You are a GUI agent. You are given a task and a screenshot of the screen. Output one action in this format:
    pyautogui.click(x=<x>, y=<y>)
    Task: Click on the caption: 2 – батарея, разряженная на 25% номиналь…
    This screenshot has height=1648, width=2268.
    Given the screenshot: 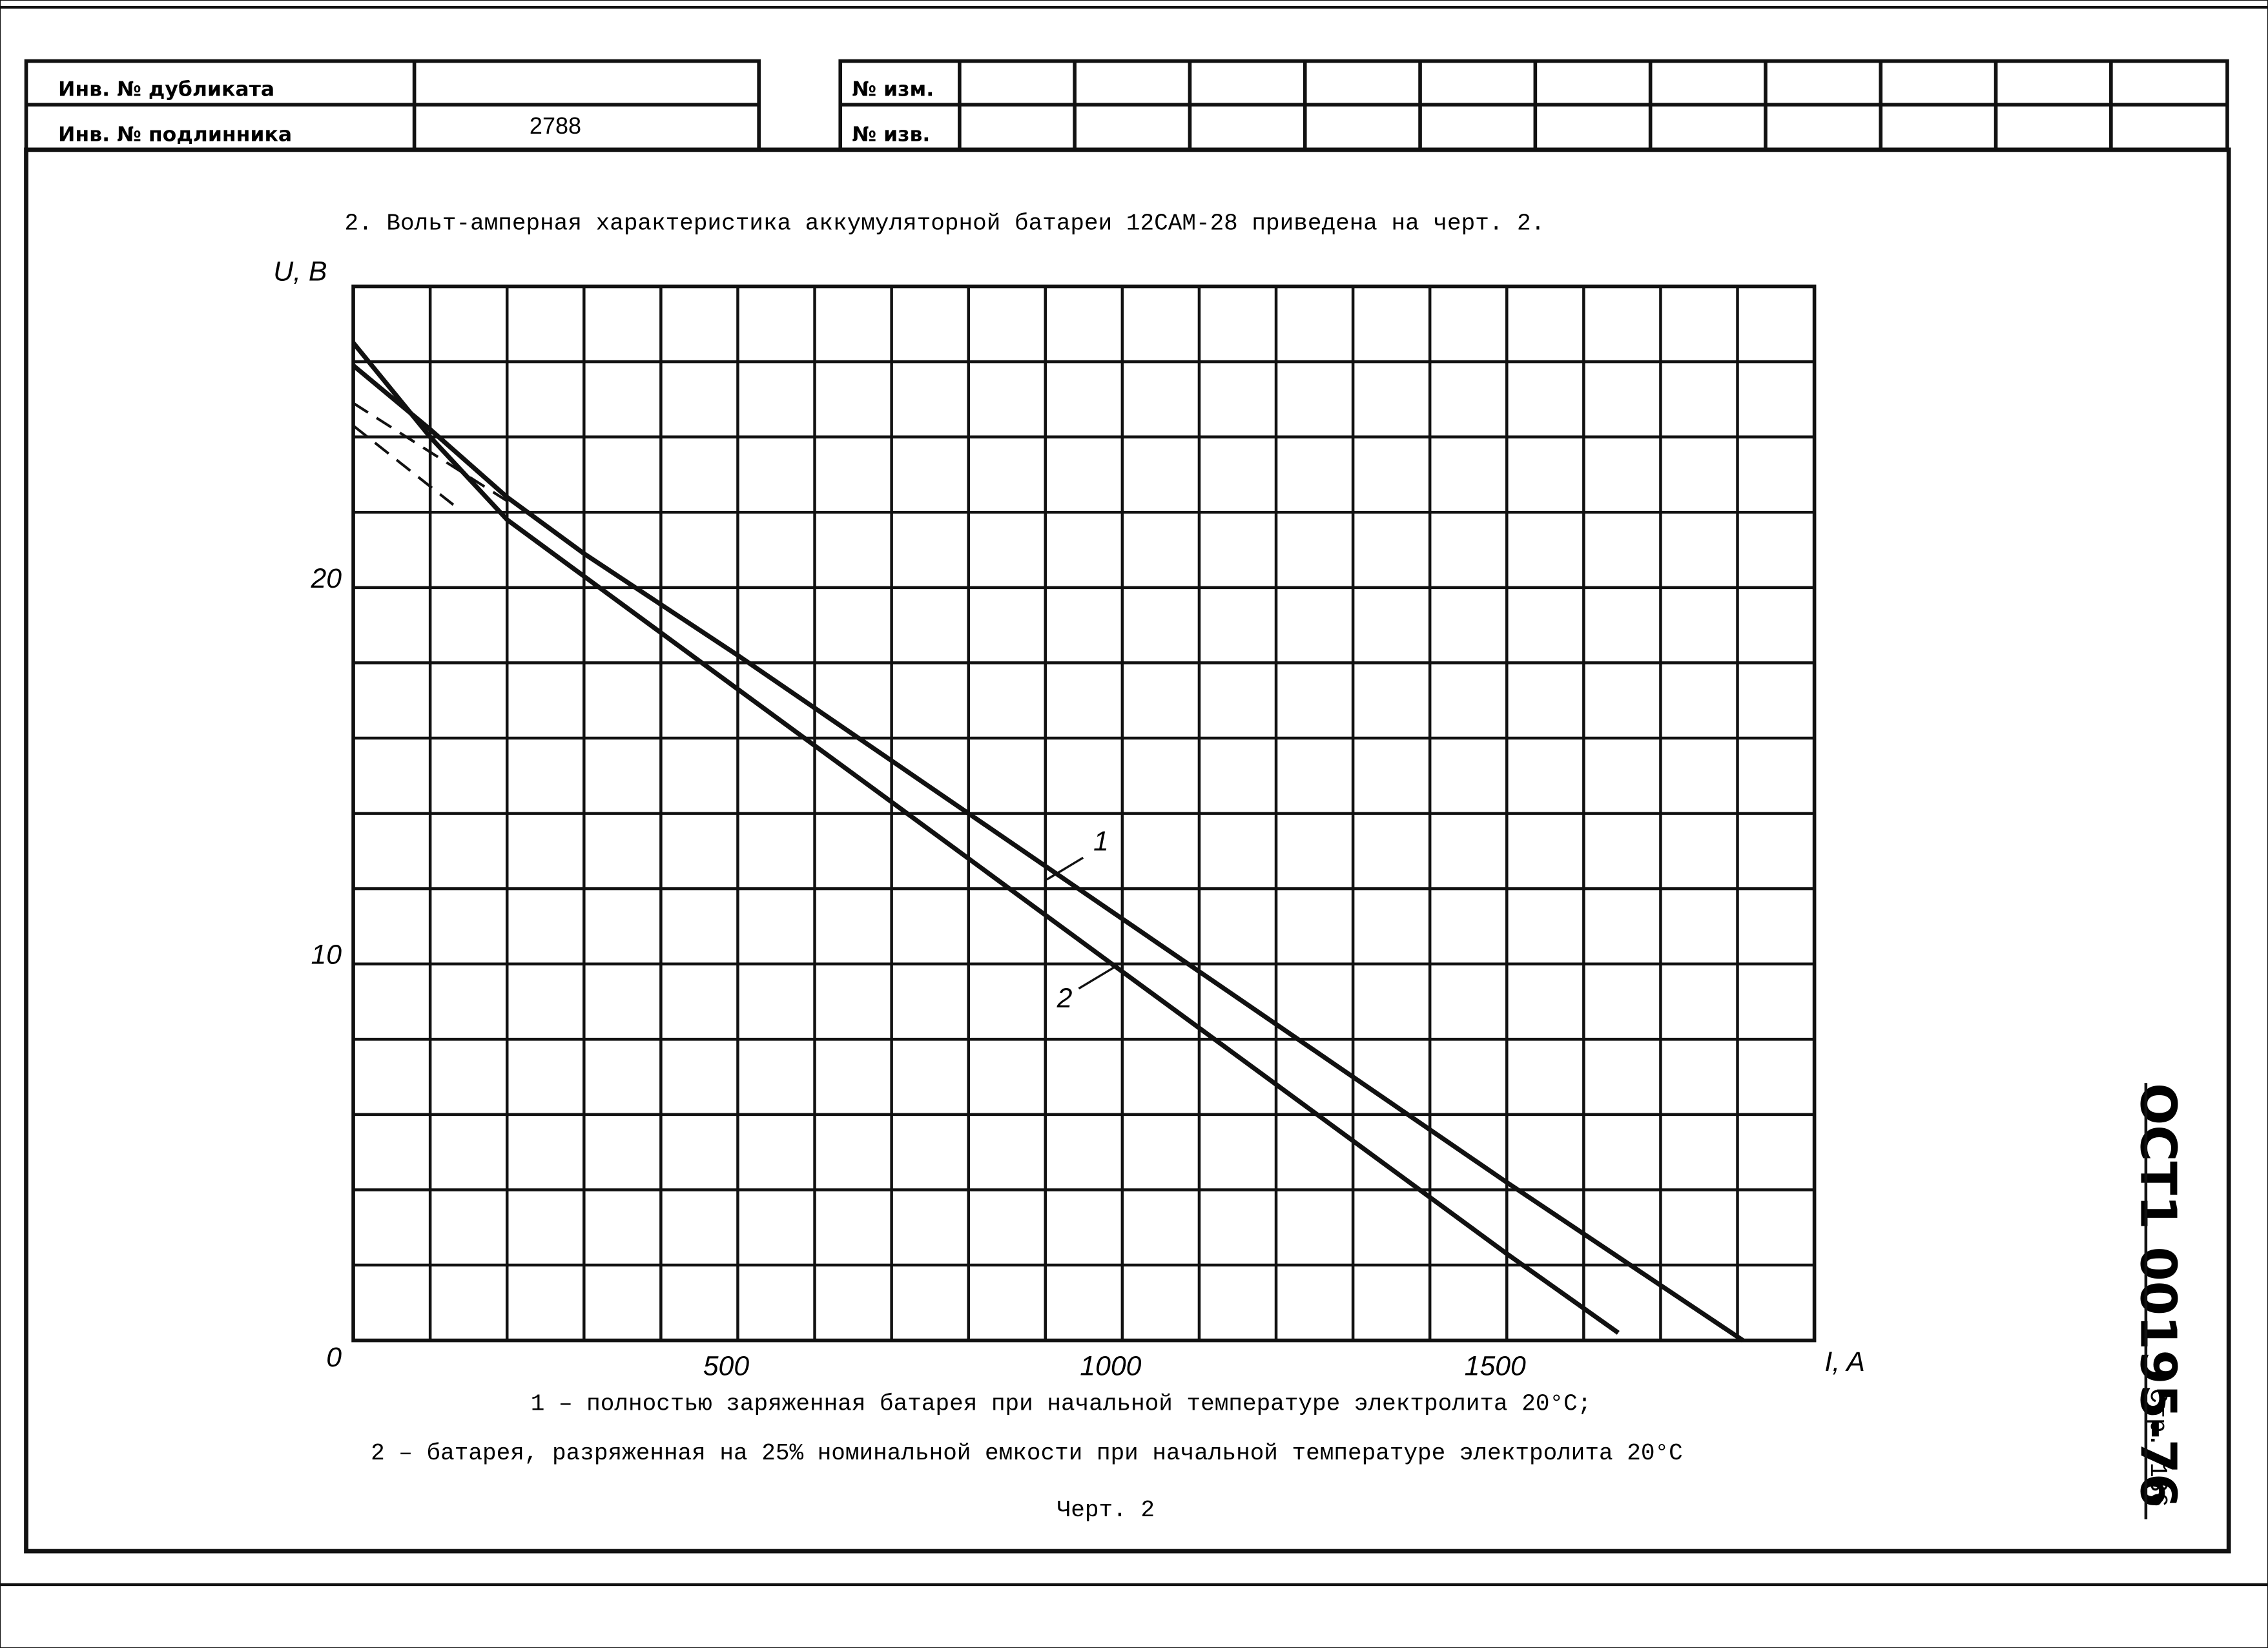 What is the action you would take?
    pyautogui.click(x=1027, y=1453)
    